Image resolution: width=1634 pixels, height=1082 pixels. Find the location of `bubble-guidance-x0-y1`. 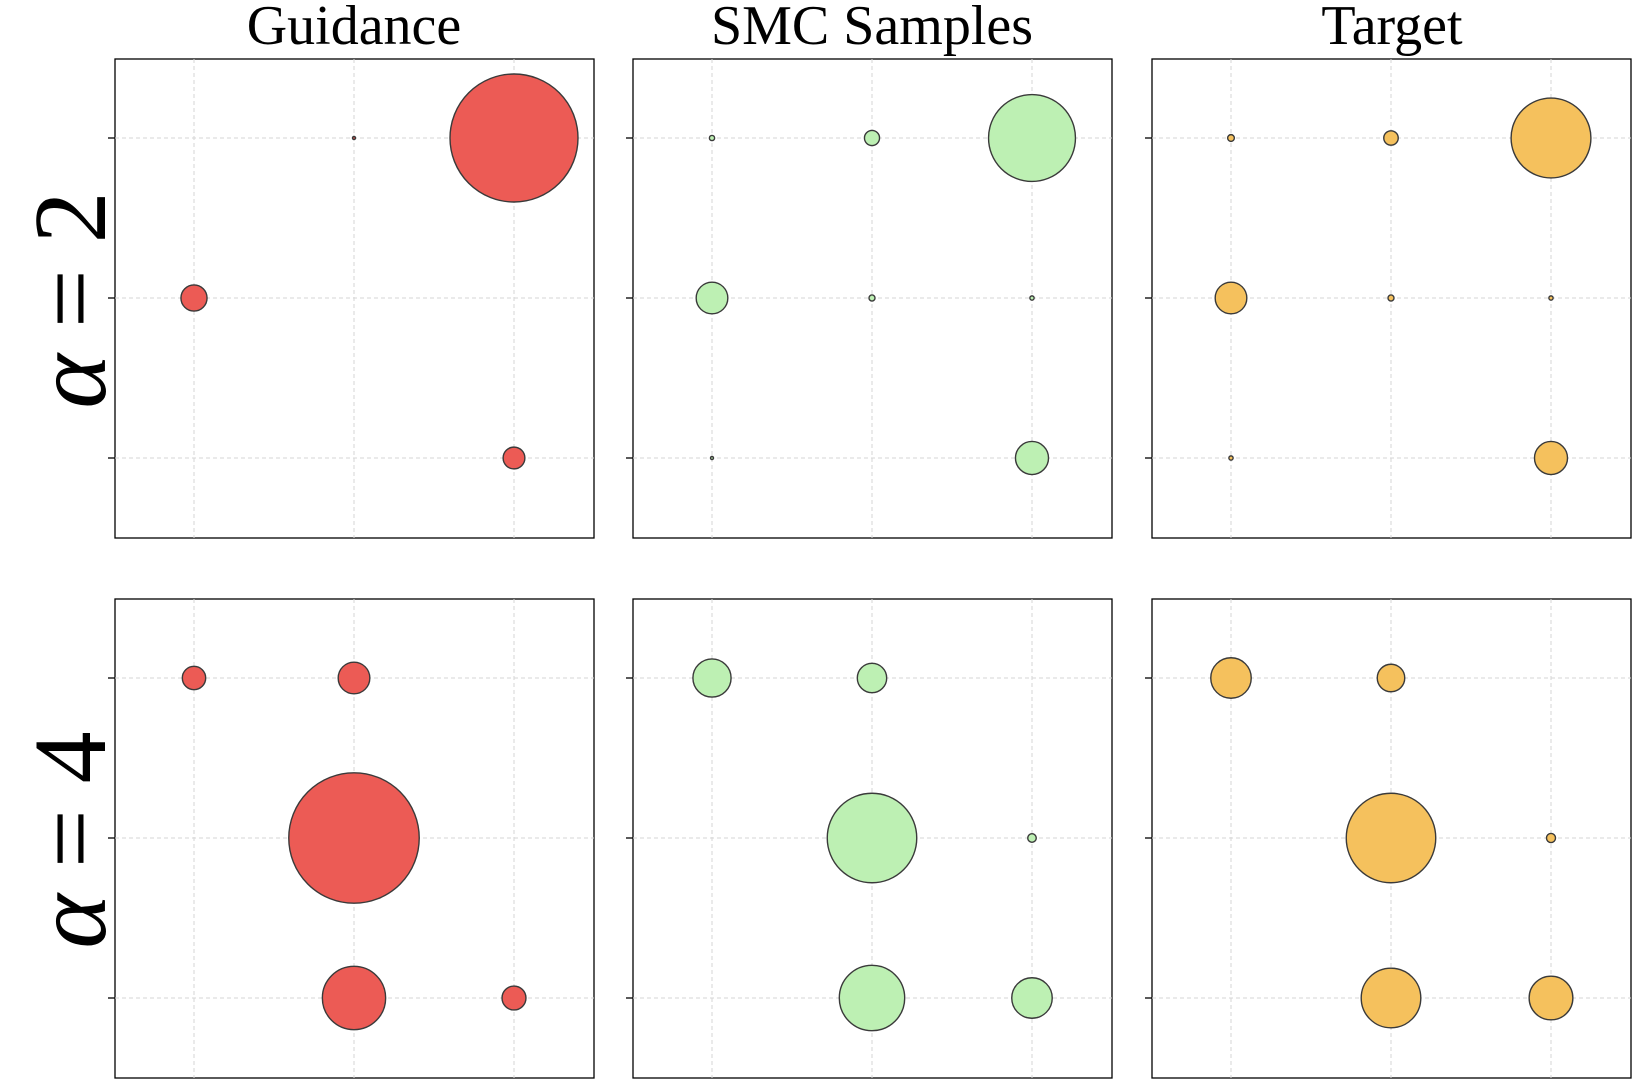

bubble-guidance-x0-y1 is located at coordinates (194, 298).